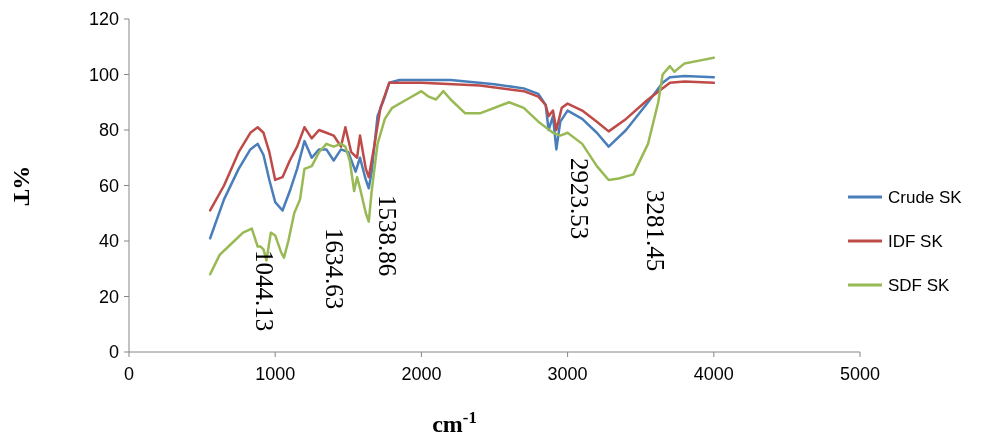  Describe the element at coordinates (108, 241) in the screenshot. I see `y-tick-label: 40` at that location.